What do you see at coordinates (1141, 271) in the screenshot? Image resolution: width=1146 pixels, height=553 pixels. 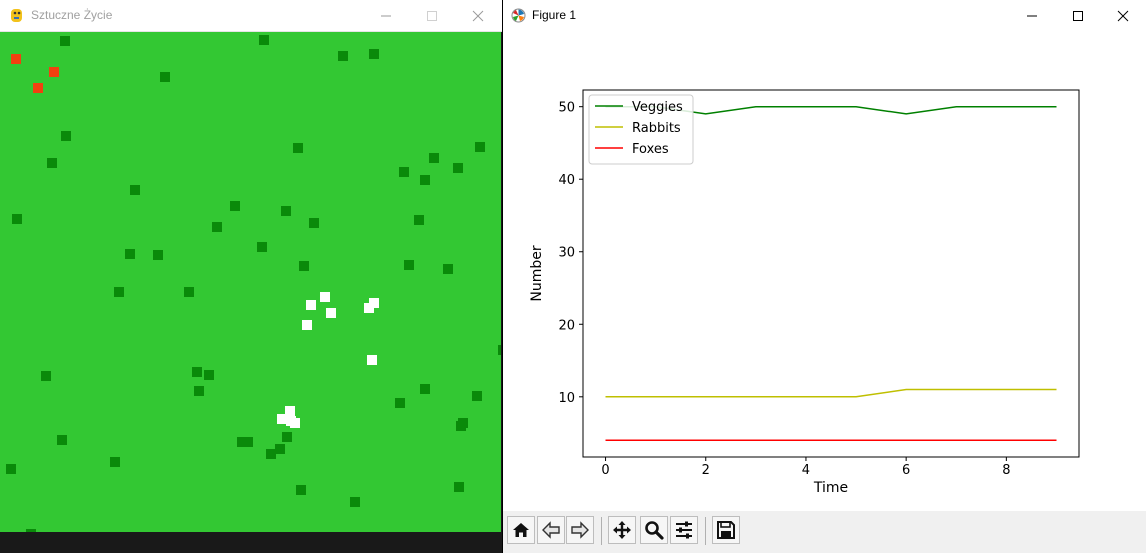 I see `background-window-edge` at bounding box center [1141, 271].